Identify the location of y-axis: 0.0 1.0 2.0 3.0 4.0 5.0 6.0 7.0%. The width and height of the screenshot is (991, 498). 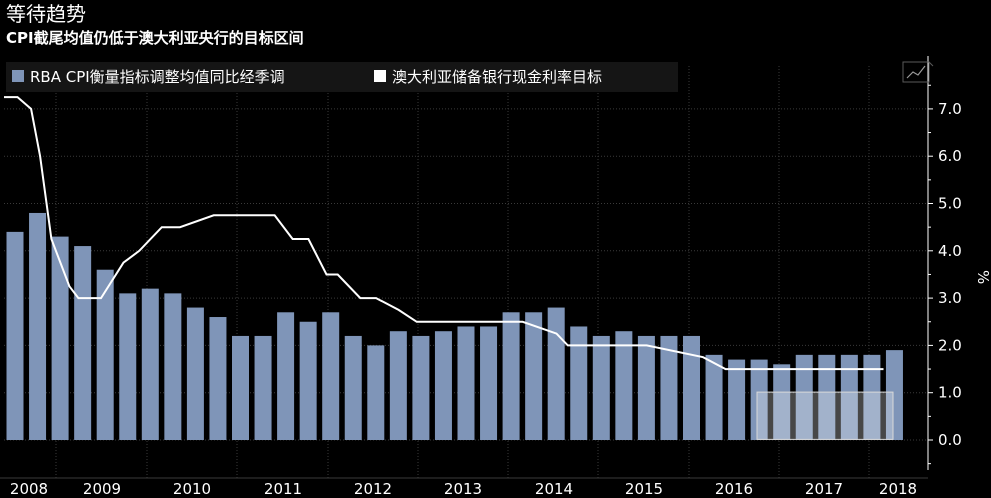
(959, 263).